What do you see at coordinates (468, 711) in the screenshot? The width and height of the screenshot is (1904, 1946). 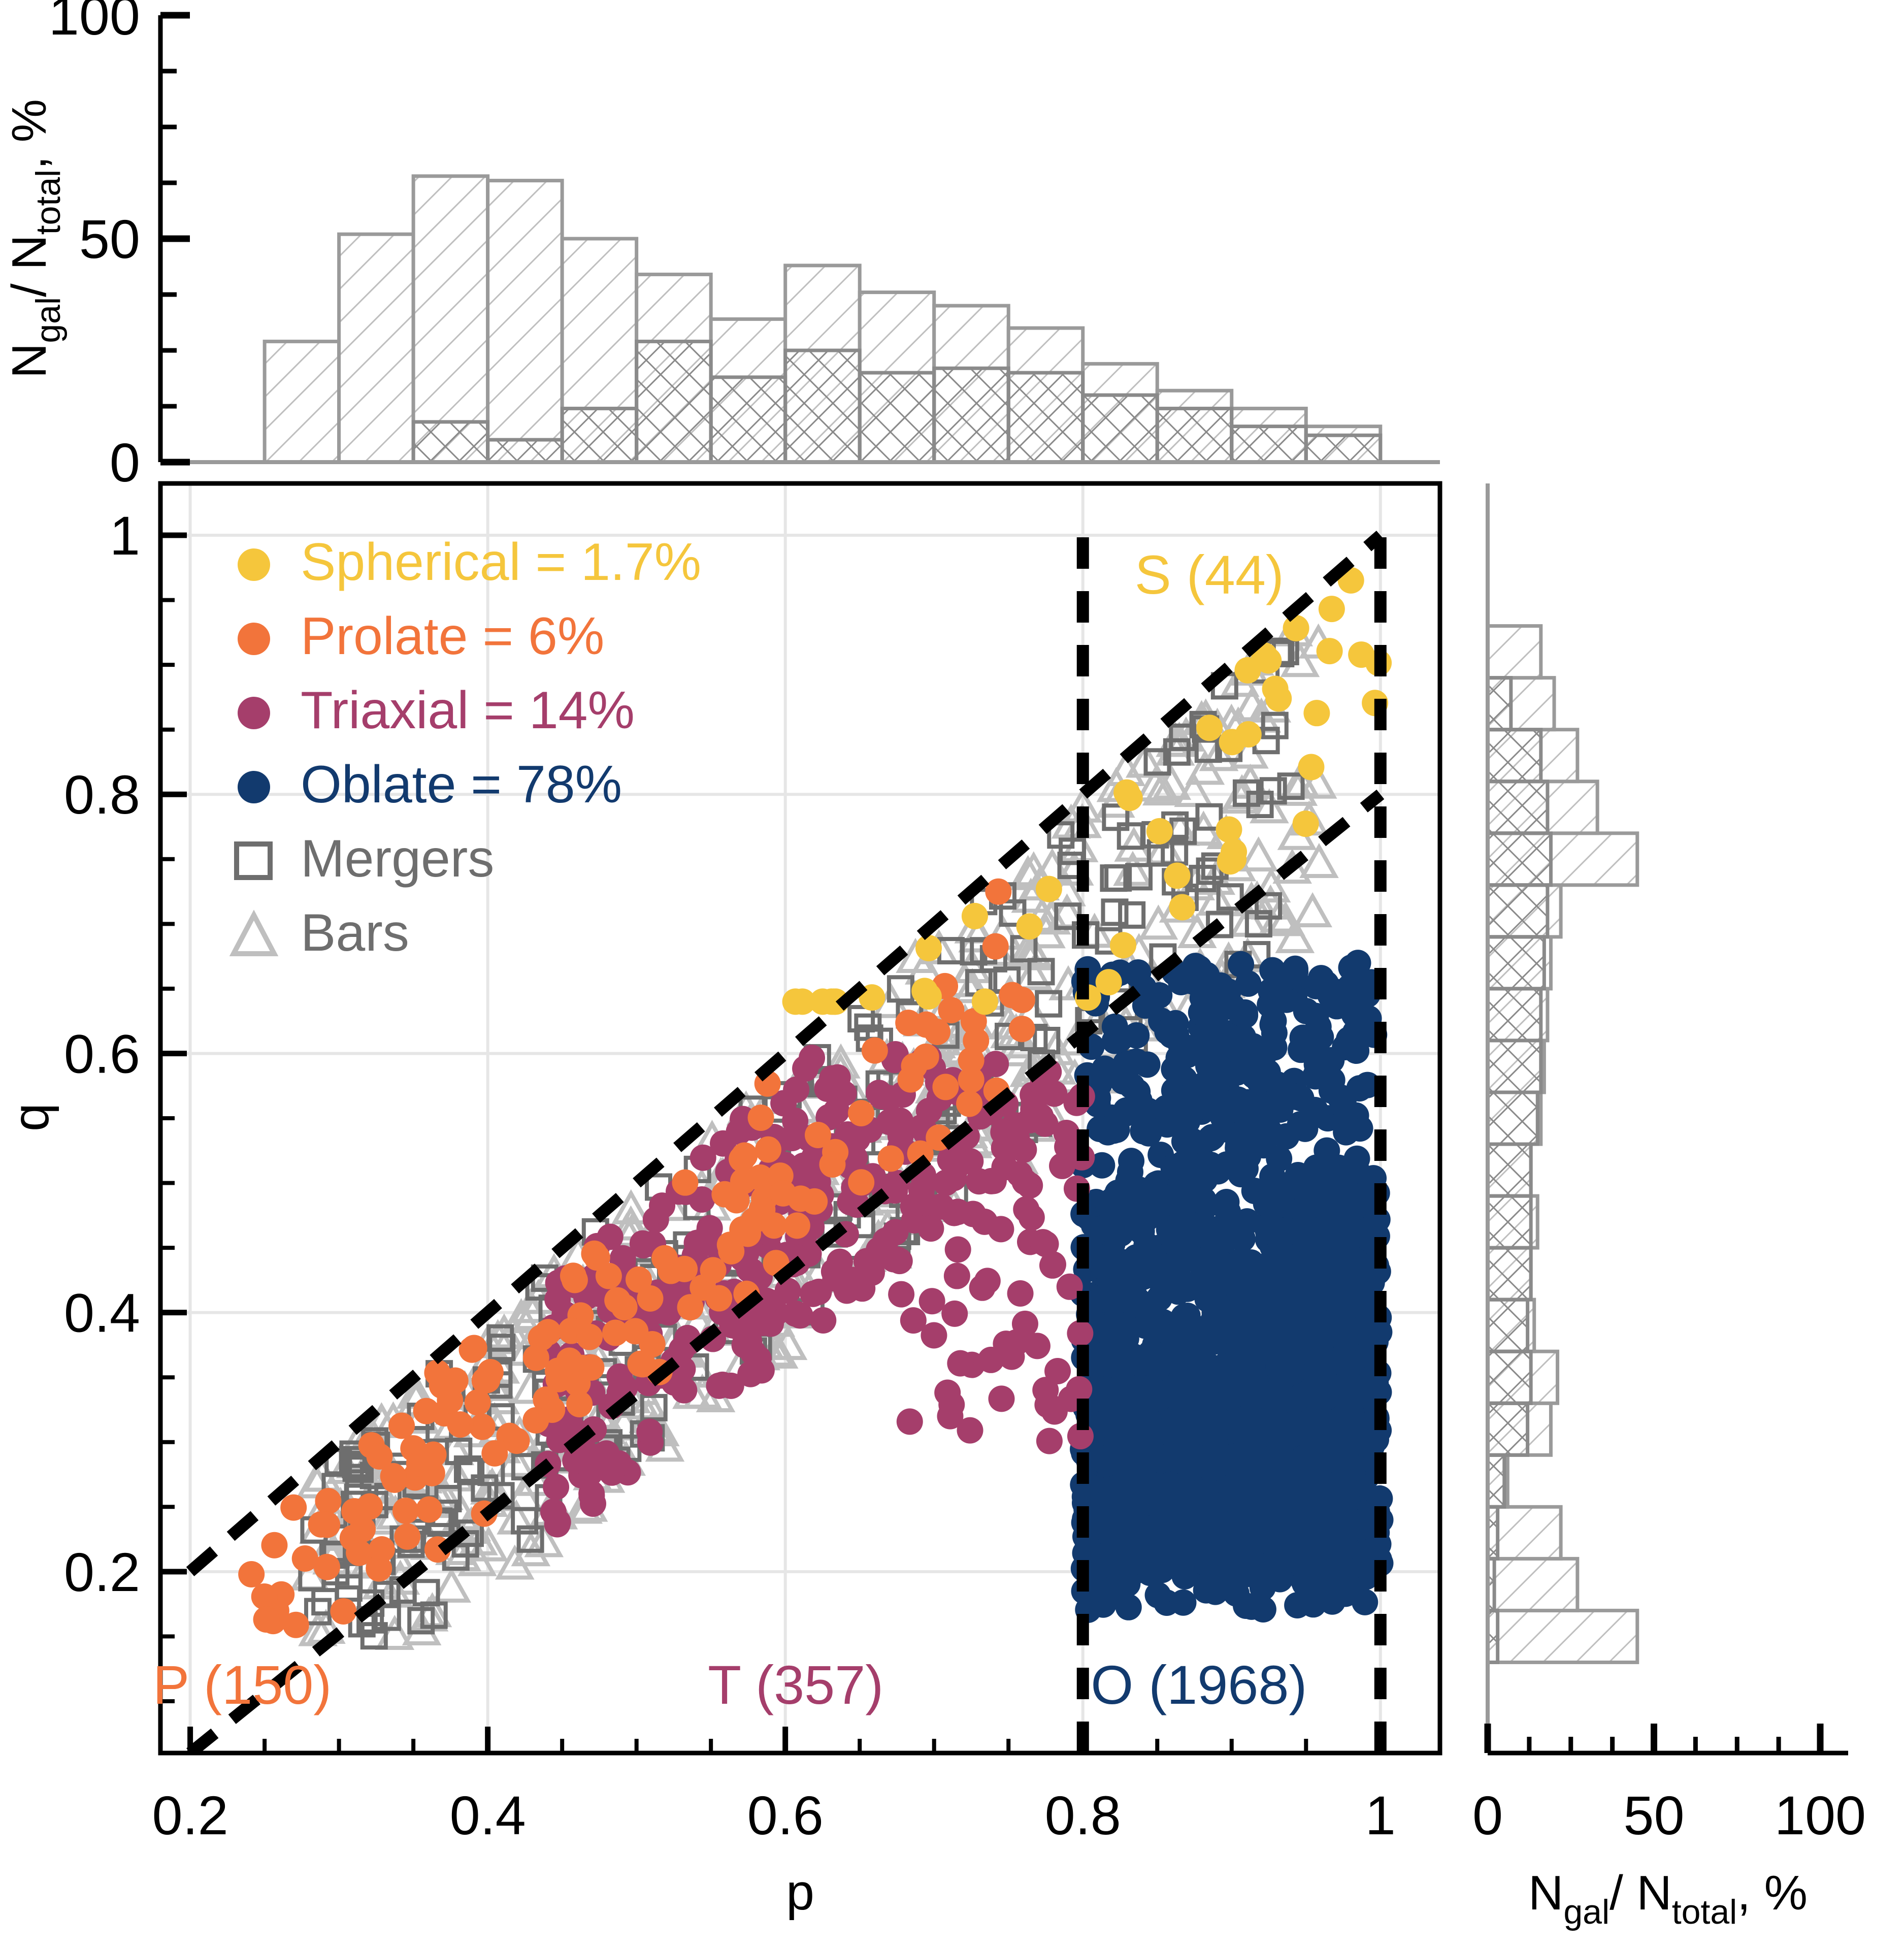 I see `legend-item-label: Triaxial = 14%` at bounding box center [468, 711].